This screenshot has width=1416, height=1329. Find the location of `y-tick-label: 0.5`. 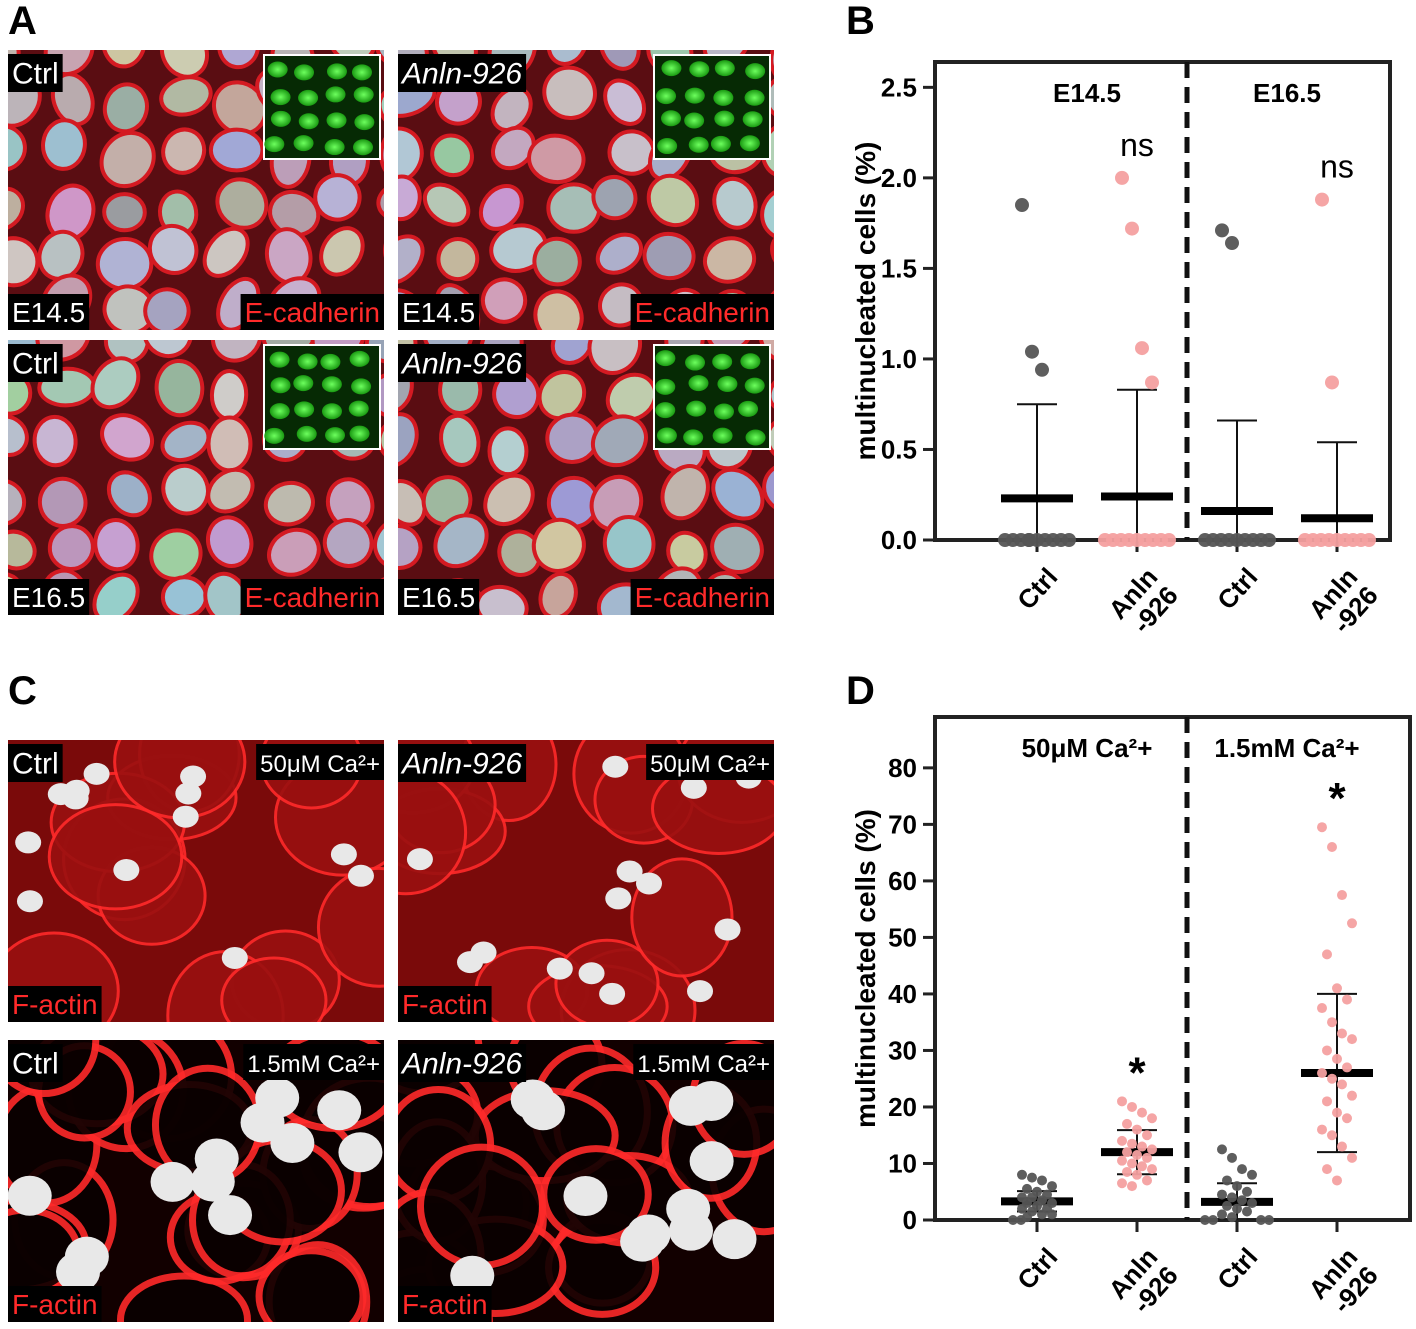

y-tick-label: 0.5 is located at coordinates (899, 449).